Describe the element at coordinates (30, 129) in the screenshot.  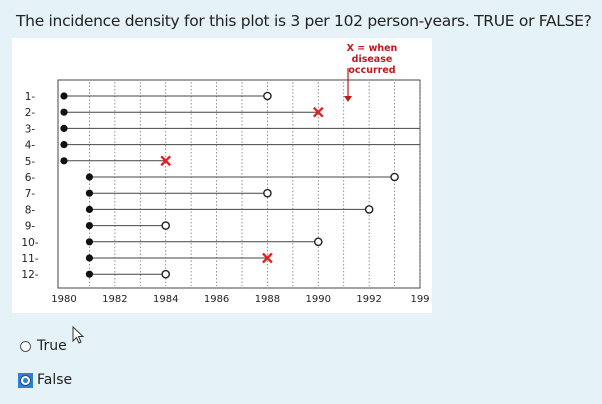
I see `row-label: 3-` at that location.